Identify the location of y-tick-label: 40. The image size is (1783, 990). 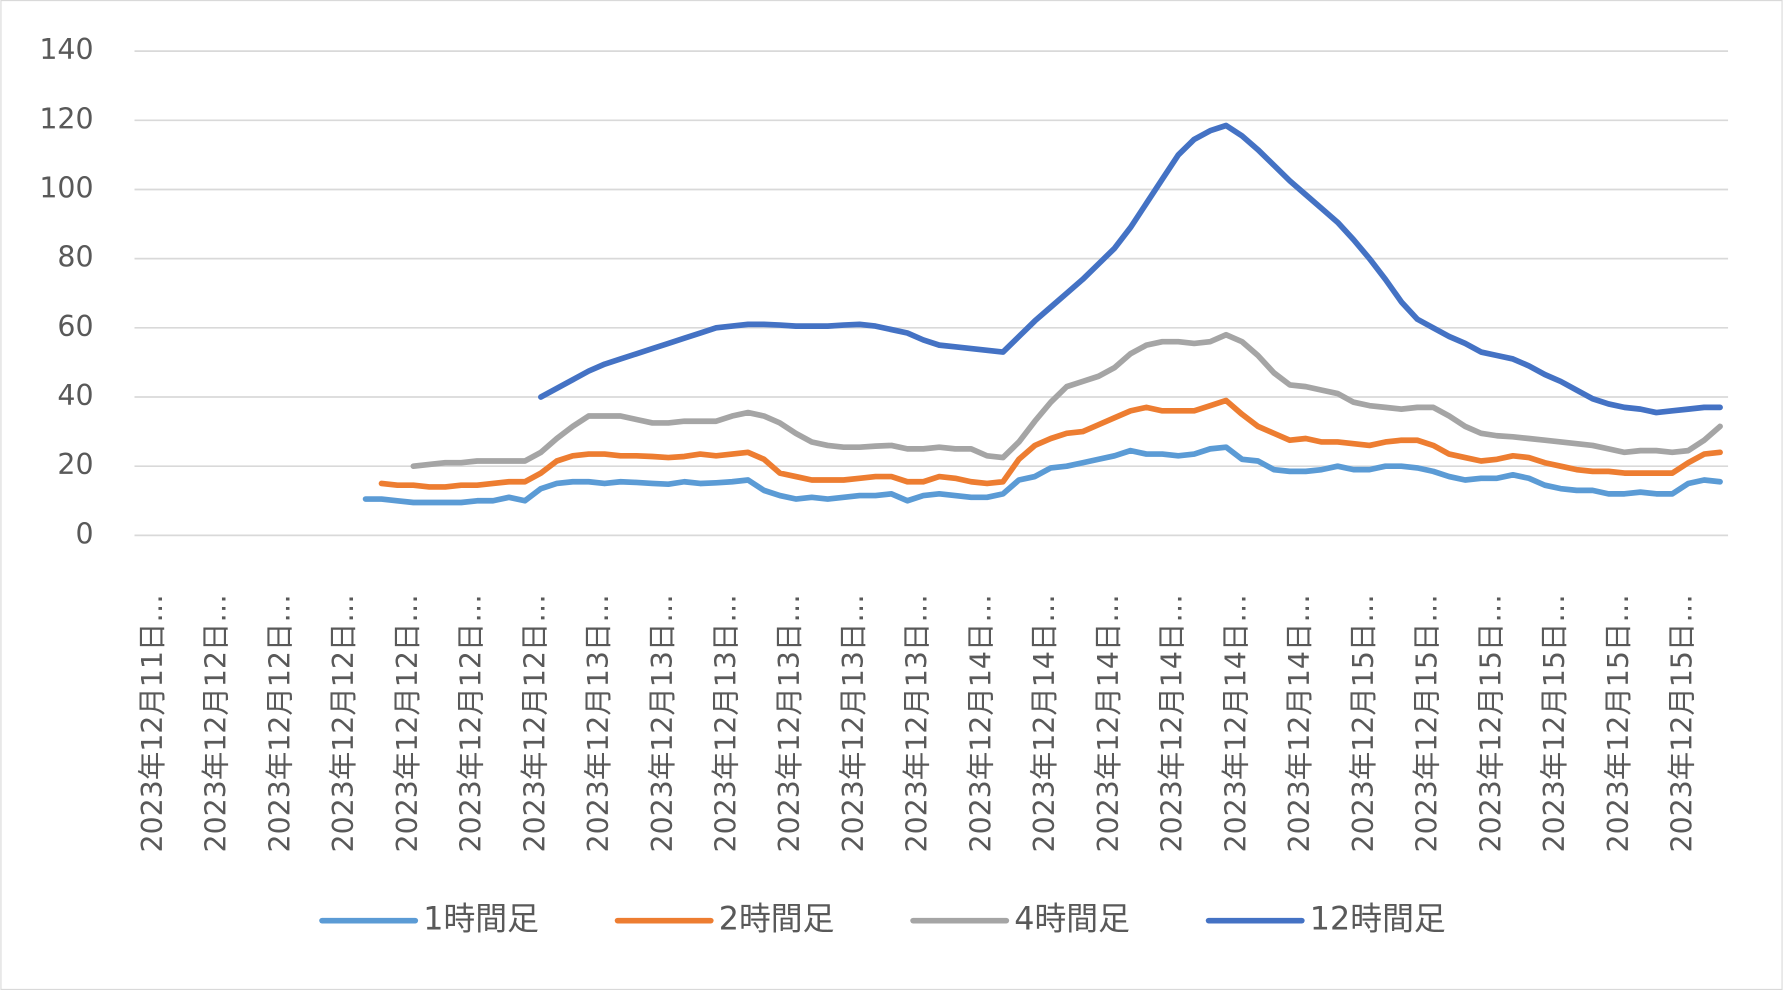
(75, 395).